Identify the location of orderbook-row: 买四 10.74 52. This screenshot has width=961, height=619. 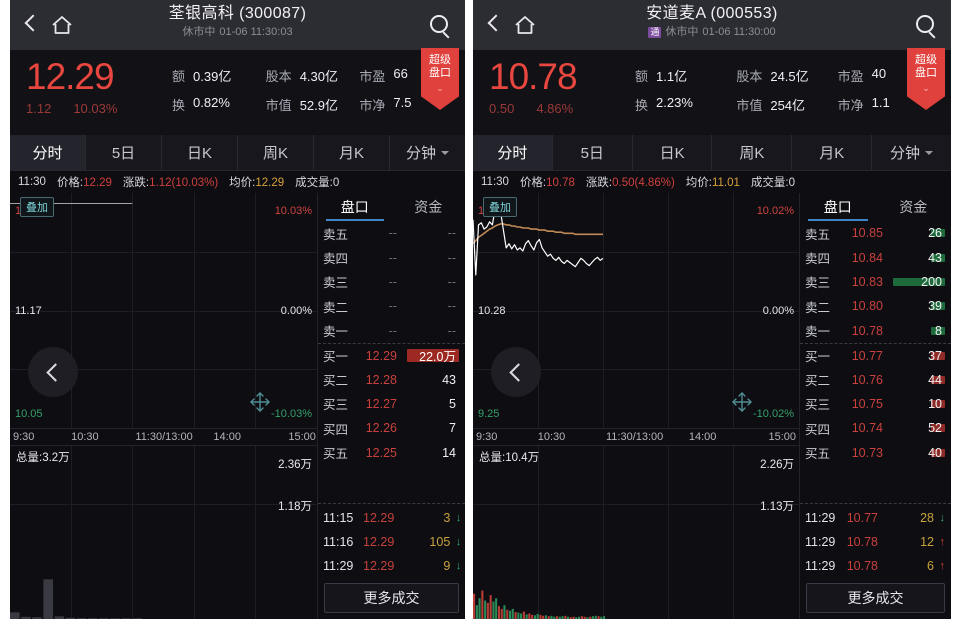
(875, 428).